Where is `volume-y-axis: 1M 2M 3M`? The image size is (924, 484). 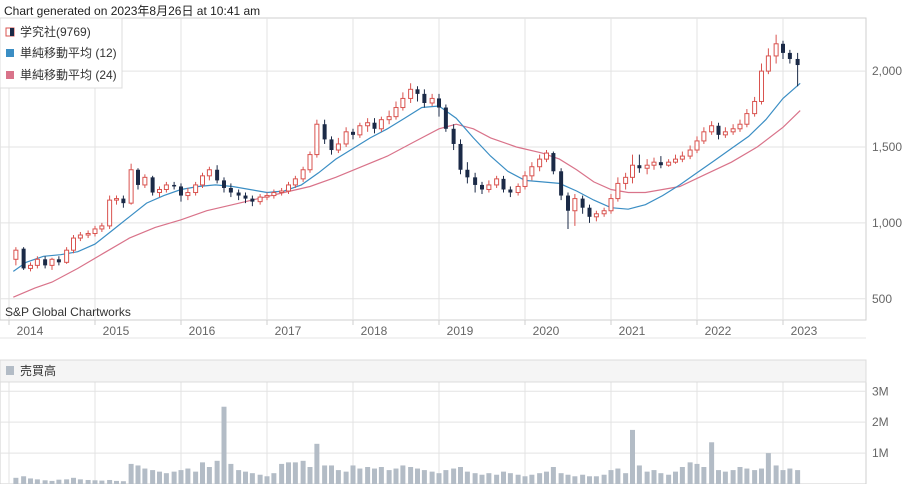
volume-y-axis: 1M 2M 3M is located at coordinates (880, 422).